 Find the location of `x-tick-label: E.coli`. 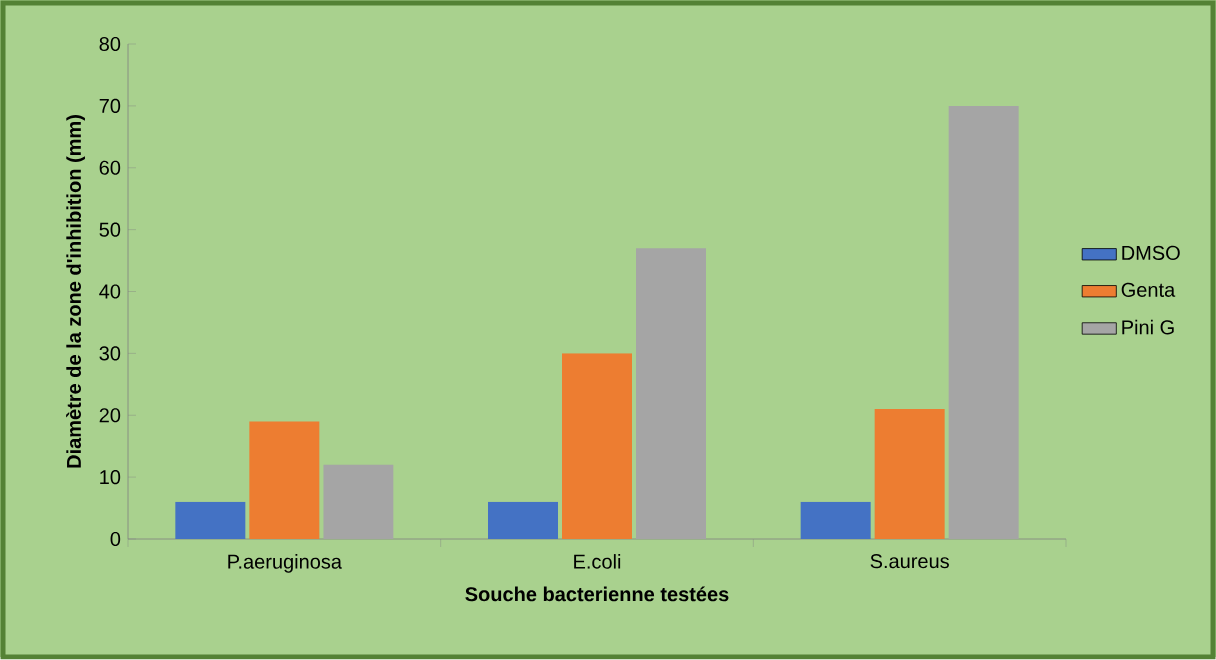

x-tick-label: E.coli is located at coordinates (597, 561).